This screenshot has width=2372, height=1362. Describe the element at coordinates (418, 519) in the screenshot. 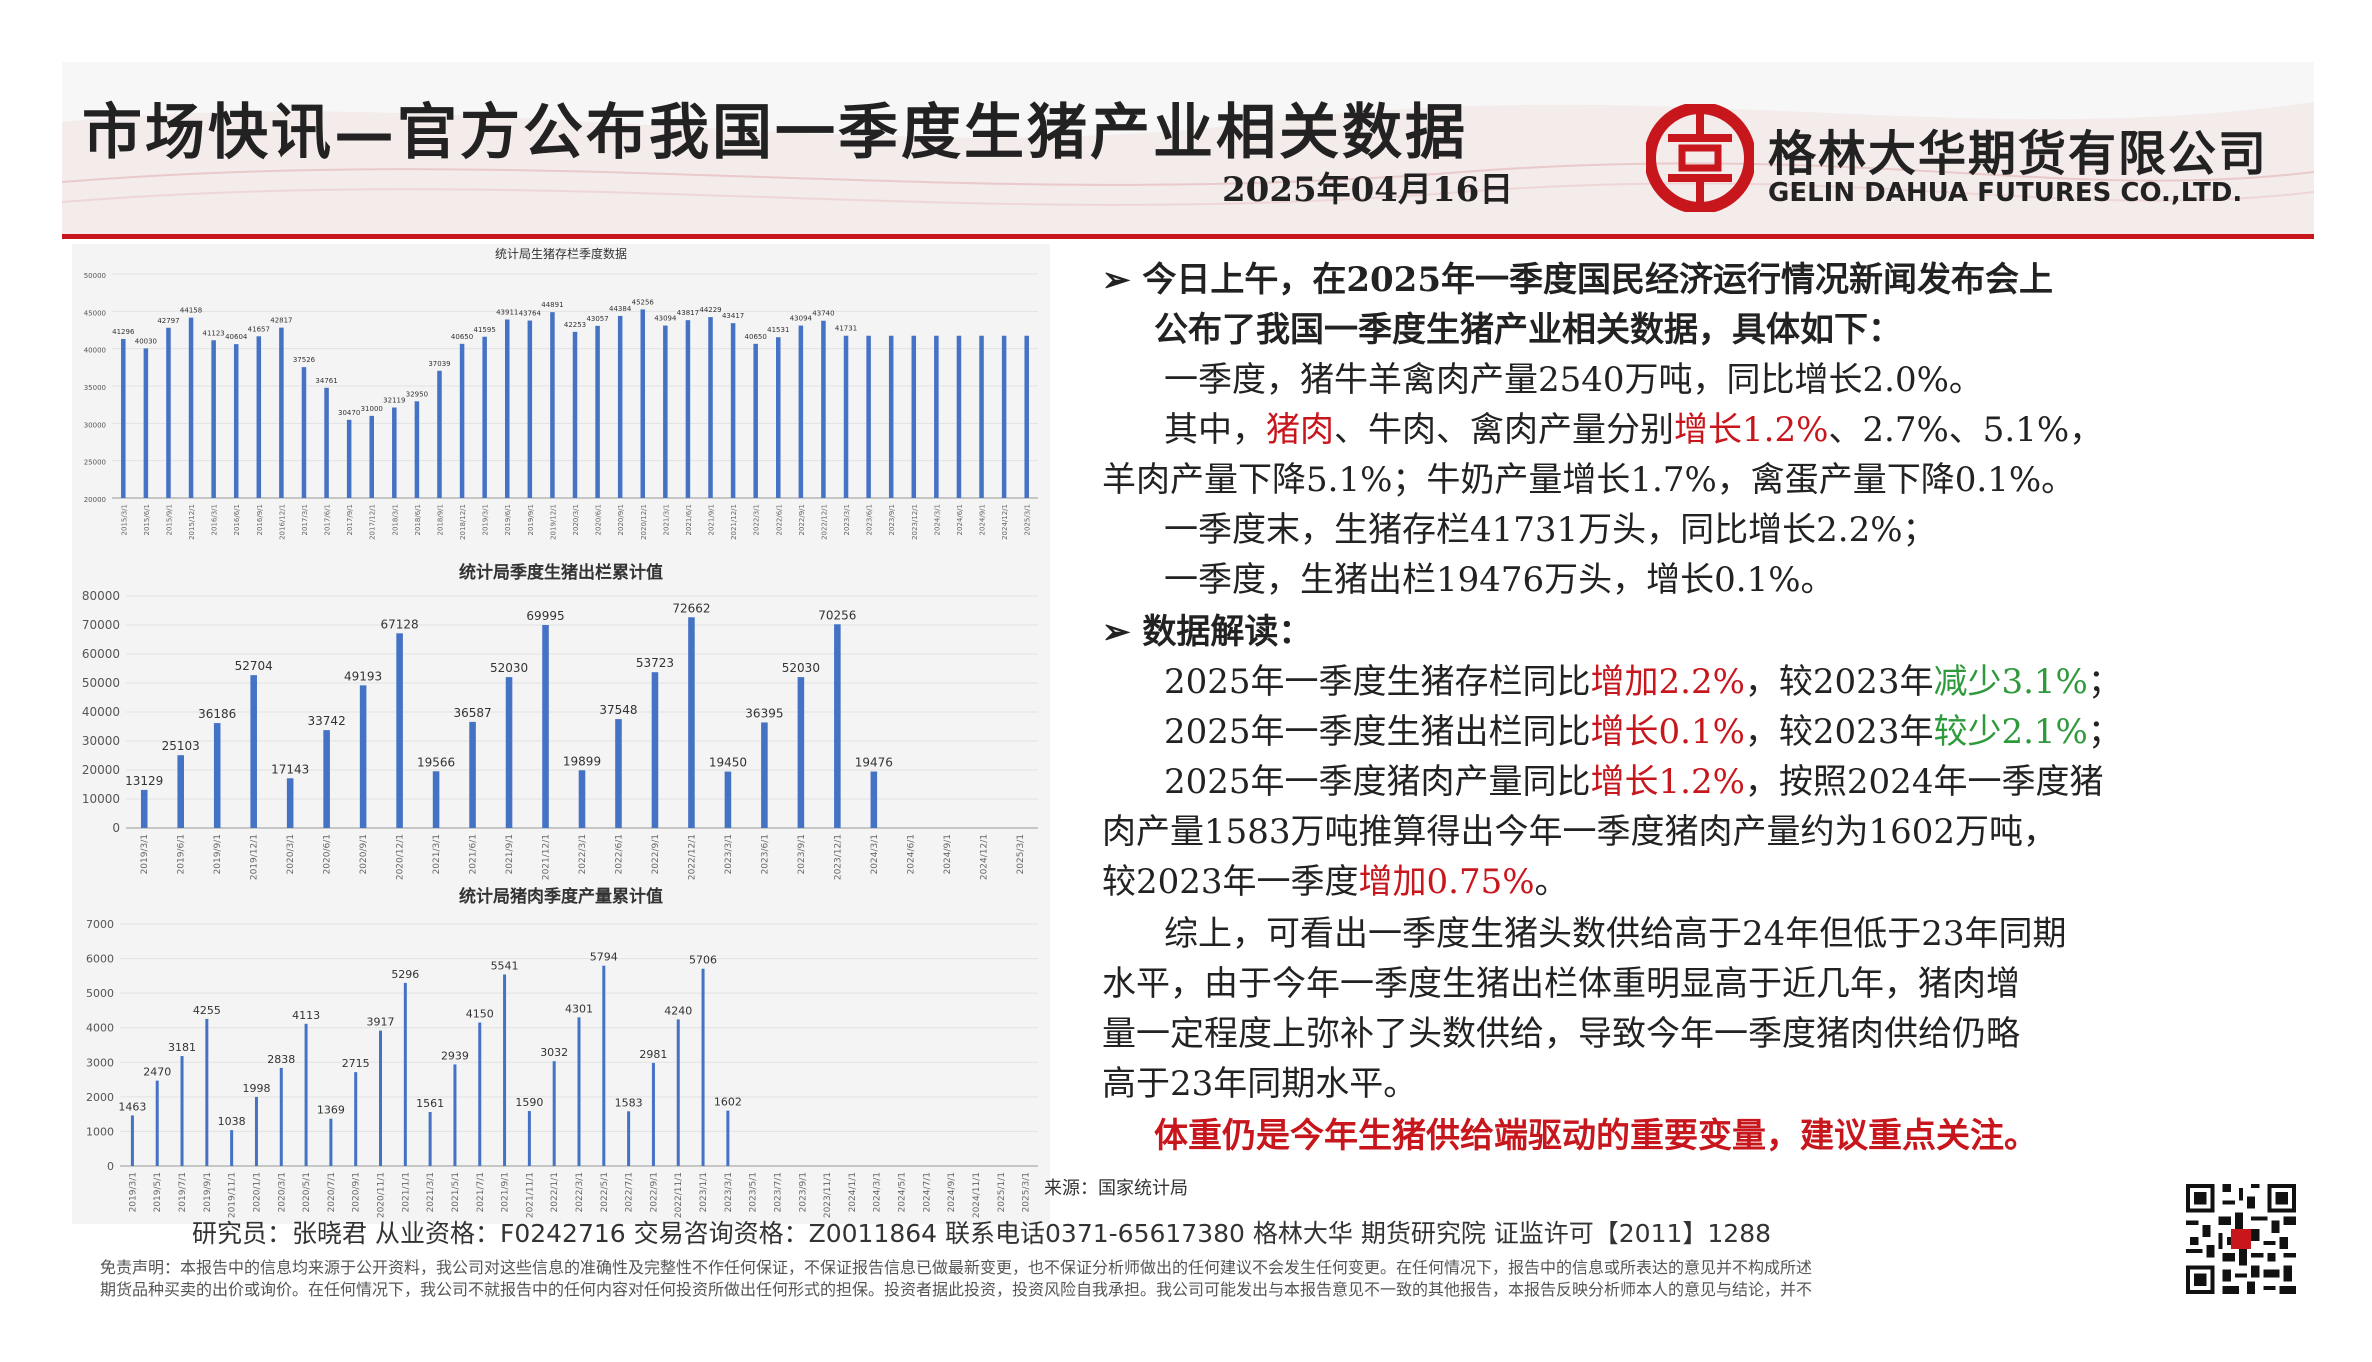

I see `x-tick-label: 2018/6/1` at that location.